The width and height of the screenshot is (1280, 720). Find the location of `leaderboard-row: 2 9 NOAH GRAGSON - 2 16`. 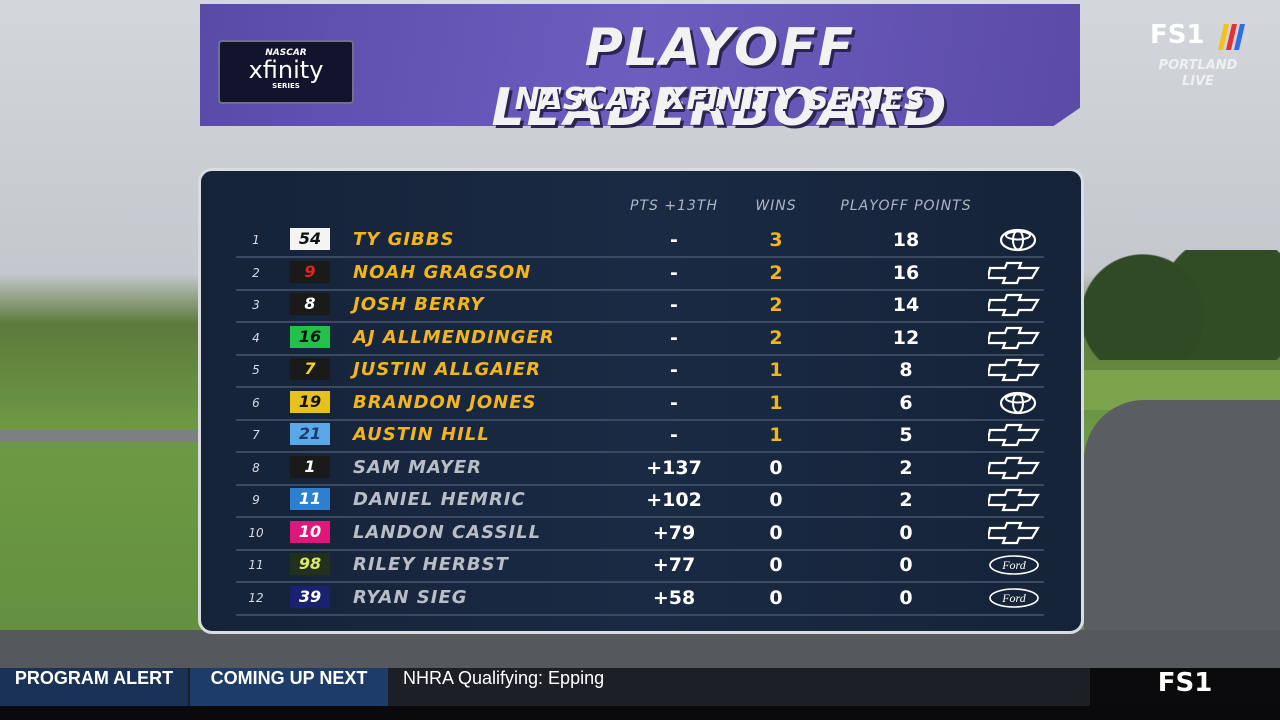

leaderboard-row: 2 9 NOAH GRAGSON - 2 16 is located at coordinates (640, 274).